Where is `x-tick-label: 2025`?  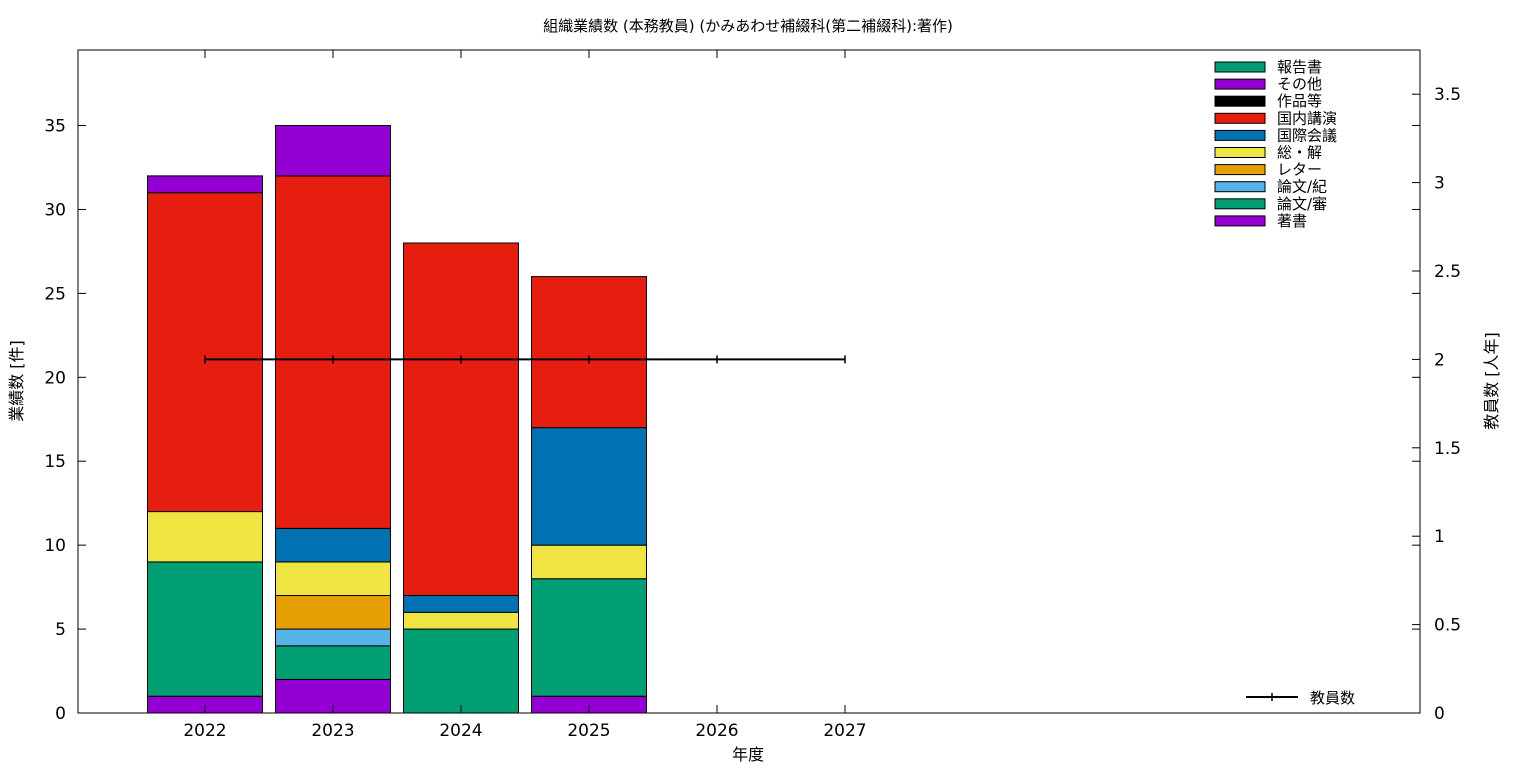 x-tick-label: 2025 is located at coordinates (588, 731).